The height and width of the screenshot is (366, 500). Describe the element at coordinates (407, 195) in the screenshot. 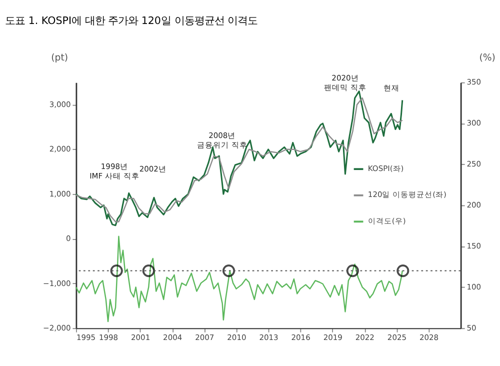

I see `legend-label: 120일 이동평균선(좌)` at that location.